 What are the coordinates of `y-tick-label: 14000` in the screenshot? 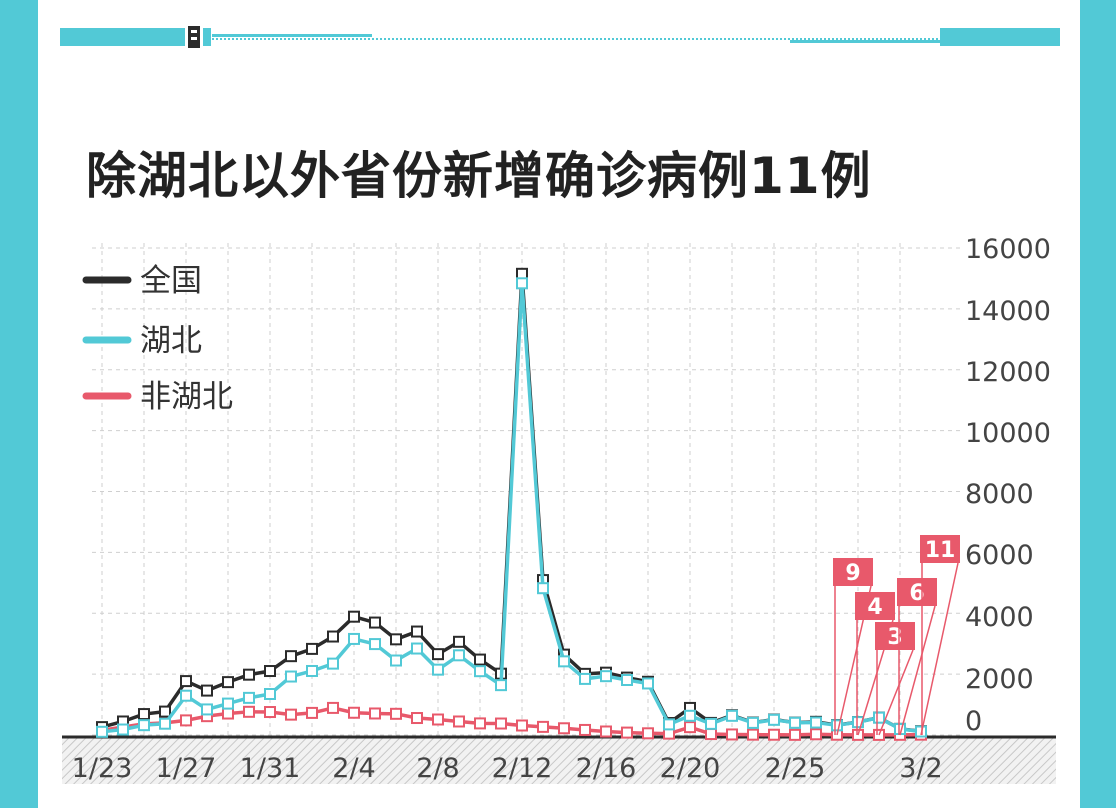 It's located at (1008, 311).